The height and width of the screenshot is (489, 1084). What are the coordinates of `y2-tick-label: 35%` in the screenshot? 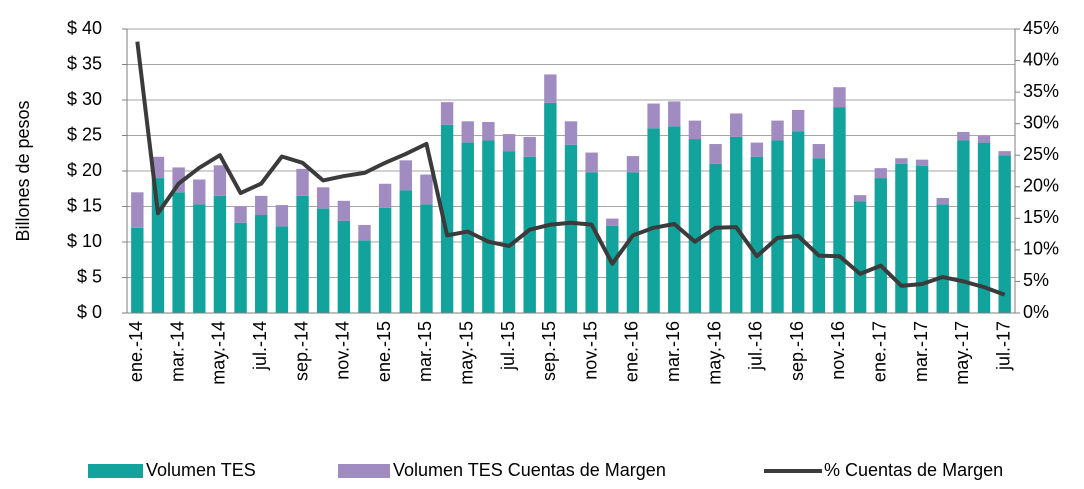 It's located at (1041, 91).